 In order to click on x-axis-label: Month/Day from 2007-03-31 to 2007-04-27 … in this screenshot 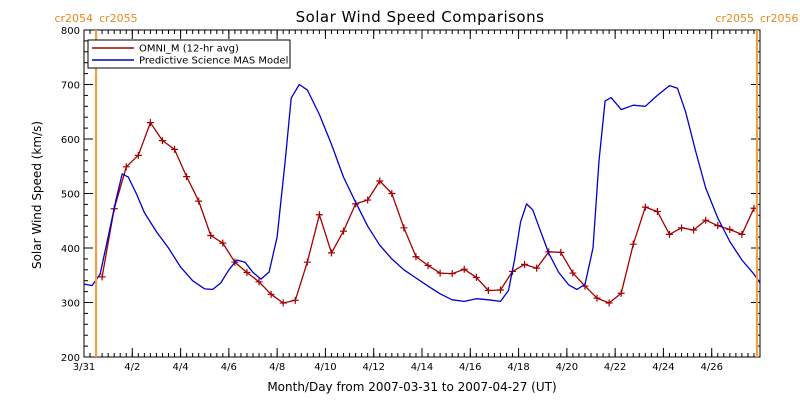, I will do `click(411, 387)`.